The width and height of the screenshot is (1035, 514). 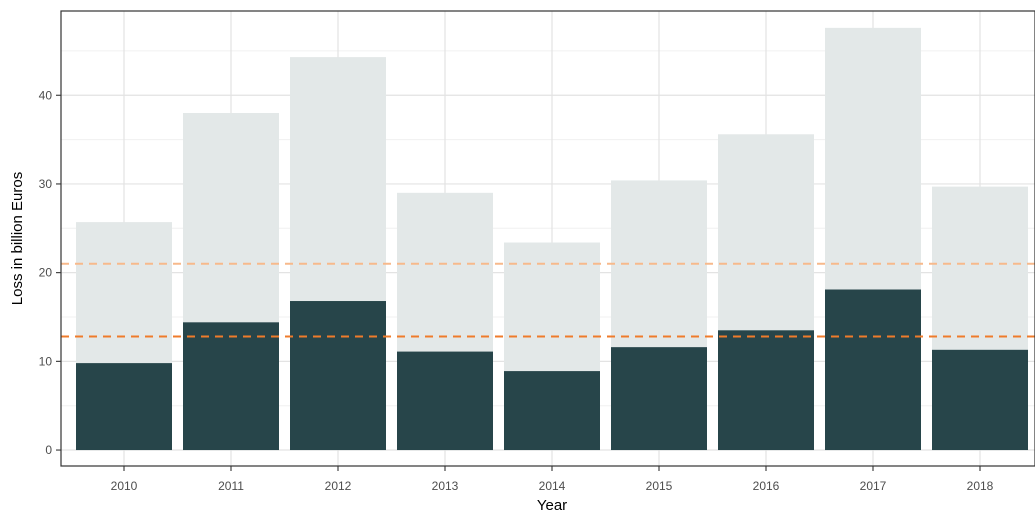 I want to click on y-tick-label: 30, so click(x=46, y=184).